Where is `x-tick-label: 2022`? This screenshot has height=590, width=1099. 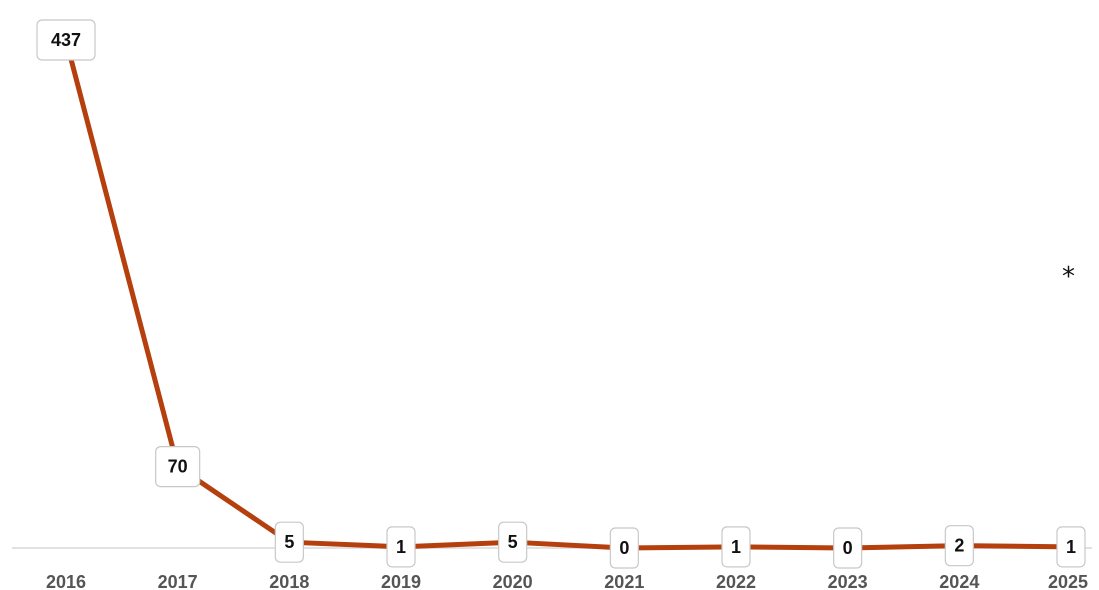 x-tick-label: 2022 is located at coordinates (736, 581).